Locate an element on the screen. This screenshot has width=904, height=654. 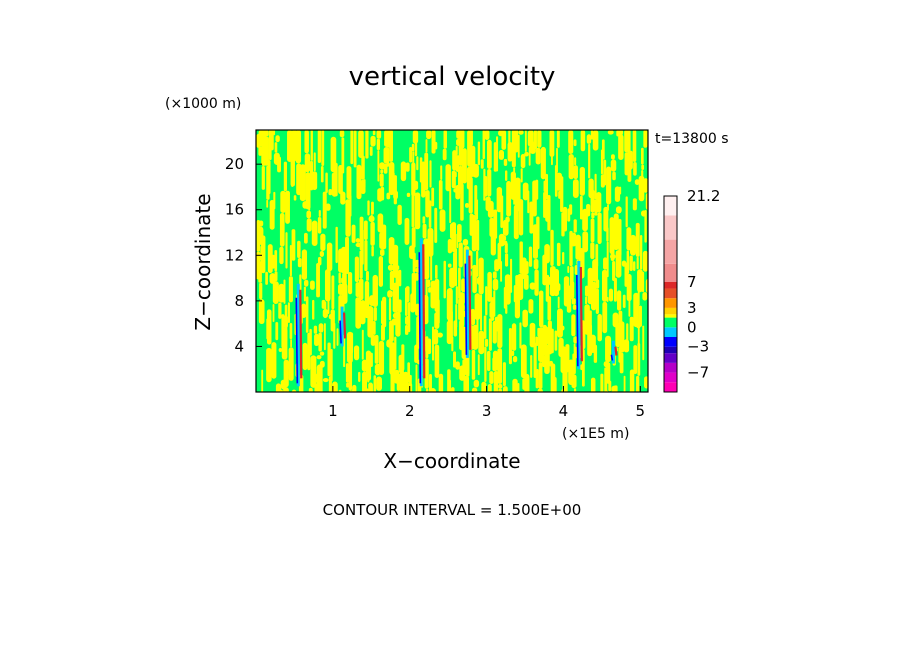
x-unit-label: (×1E5 m) is located at coordinates (595, 434).